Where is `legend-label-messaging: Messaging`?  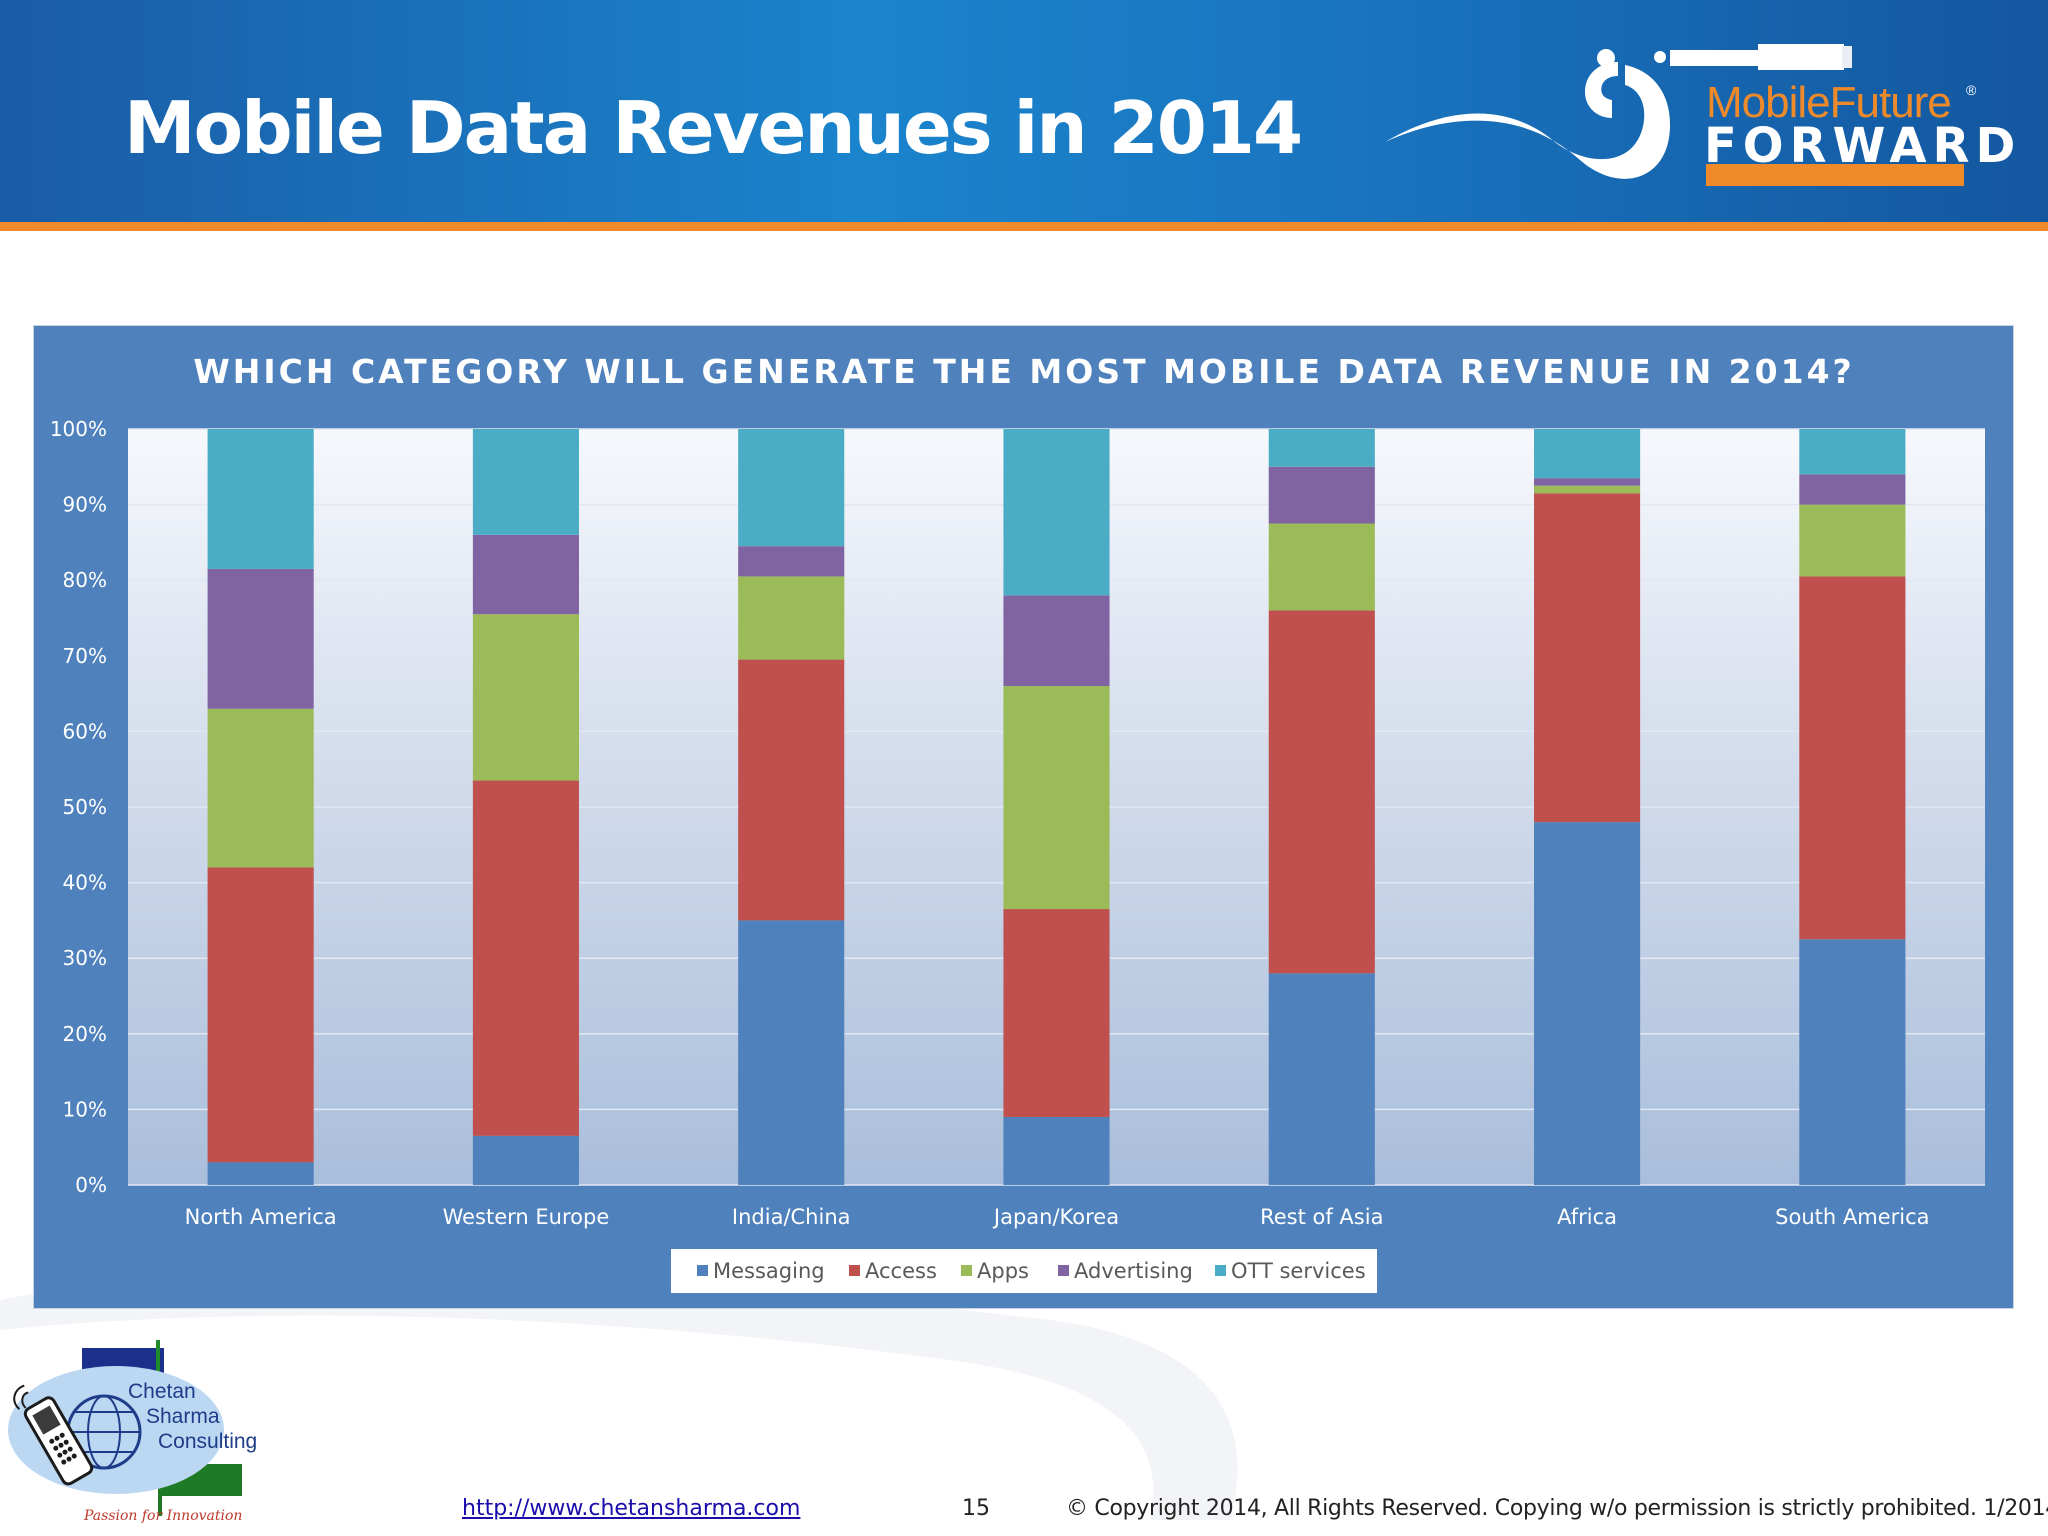 legend-label-messaging: Messaging is located at coordinates (769, 1271).